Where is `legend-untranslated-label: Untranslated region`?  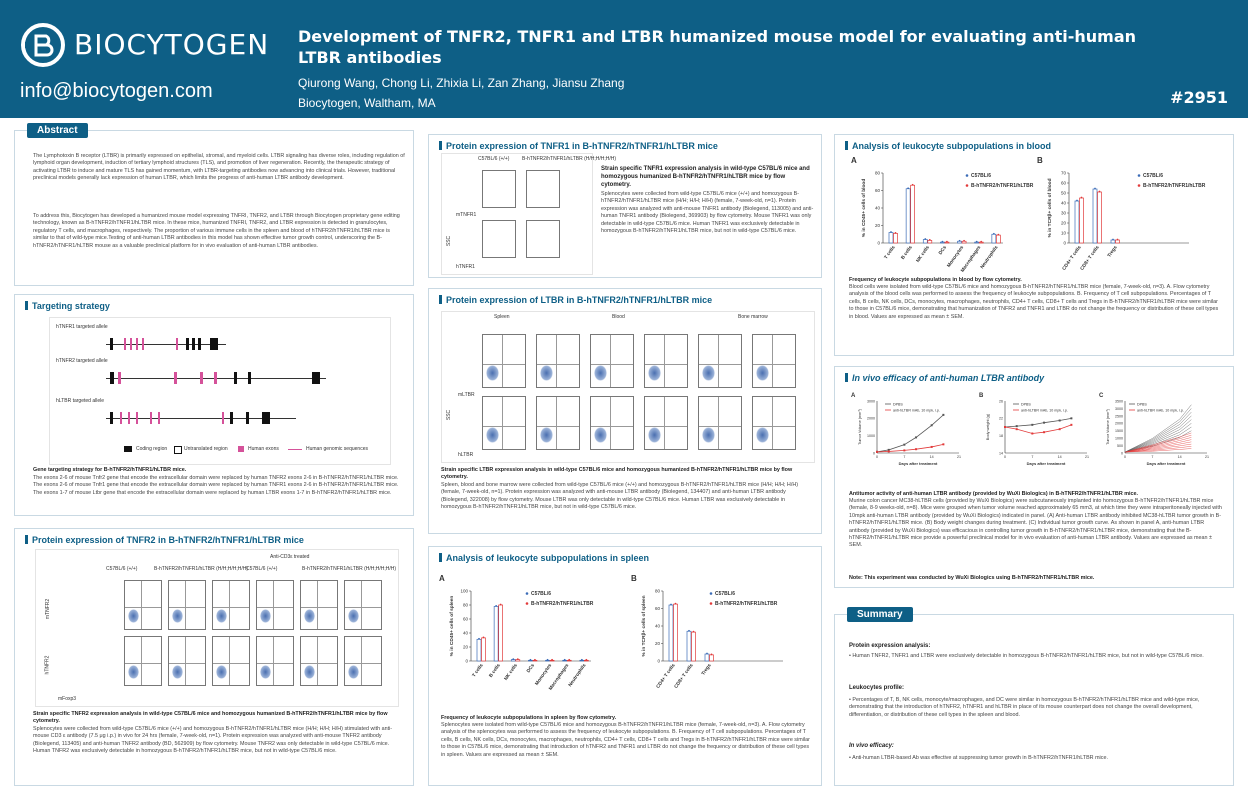 legend-untranslated-label: Untranslated region is located at coordinates (206, 449).